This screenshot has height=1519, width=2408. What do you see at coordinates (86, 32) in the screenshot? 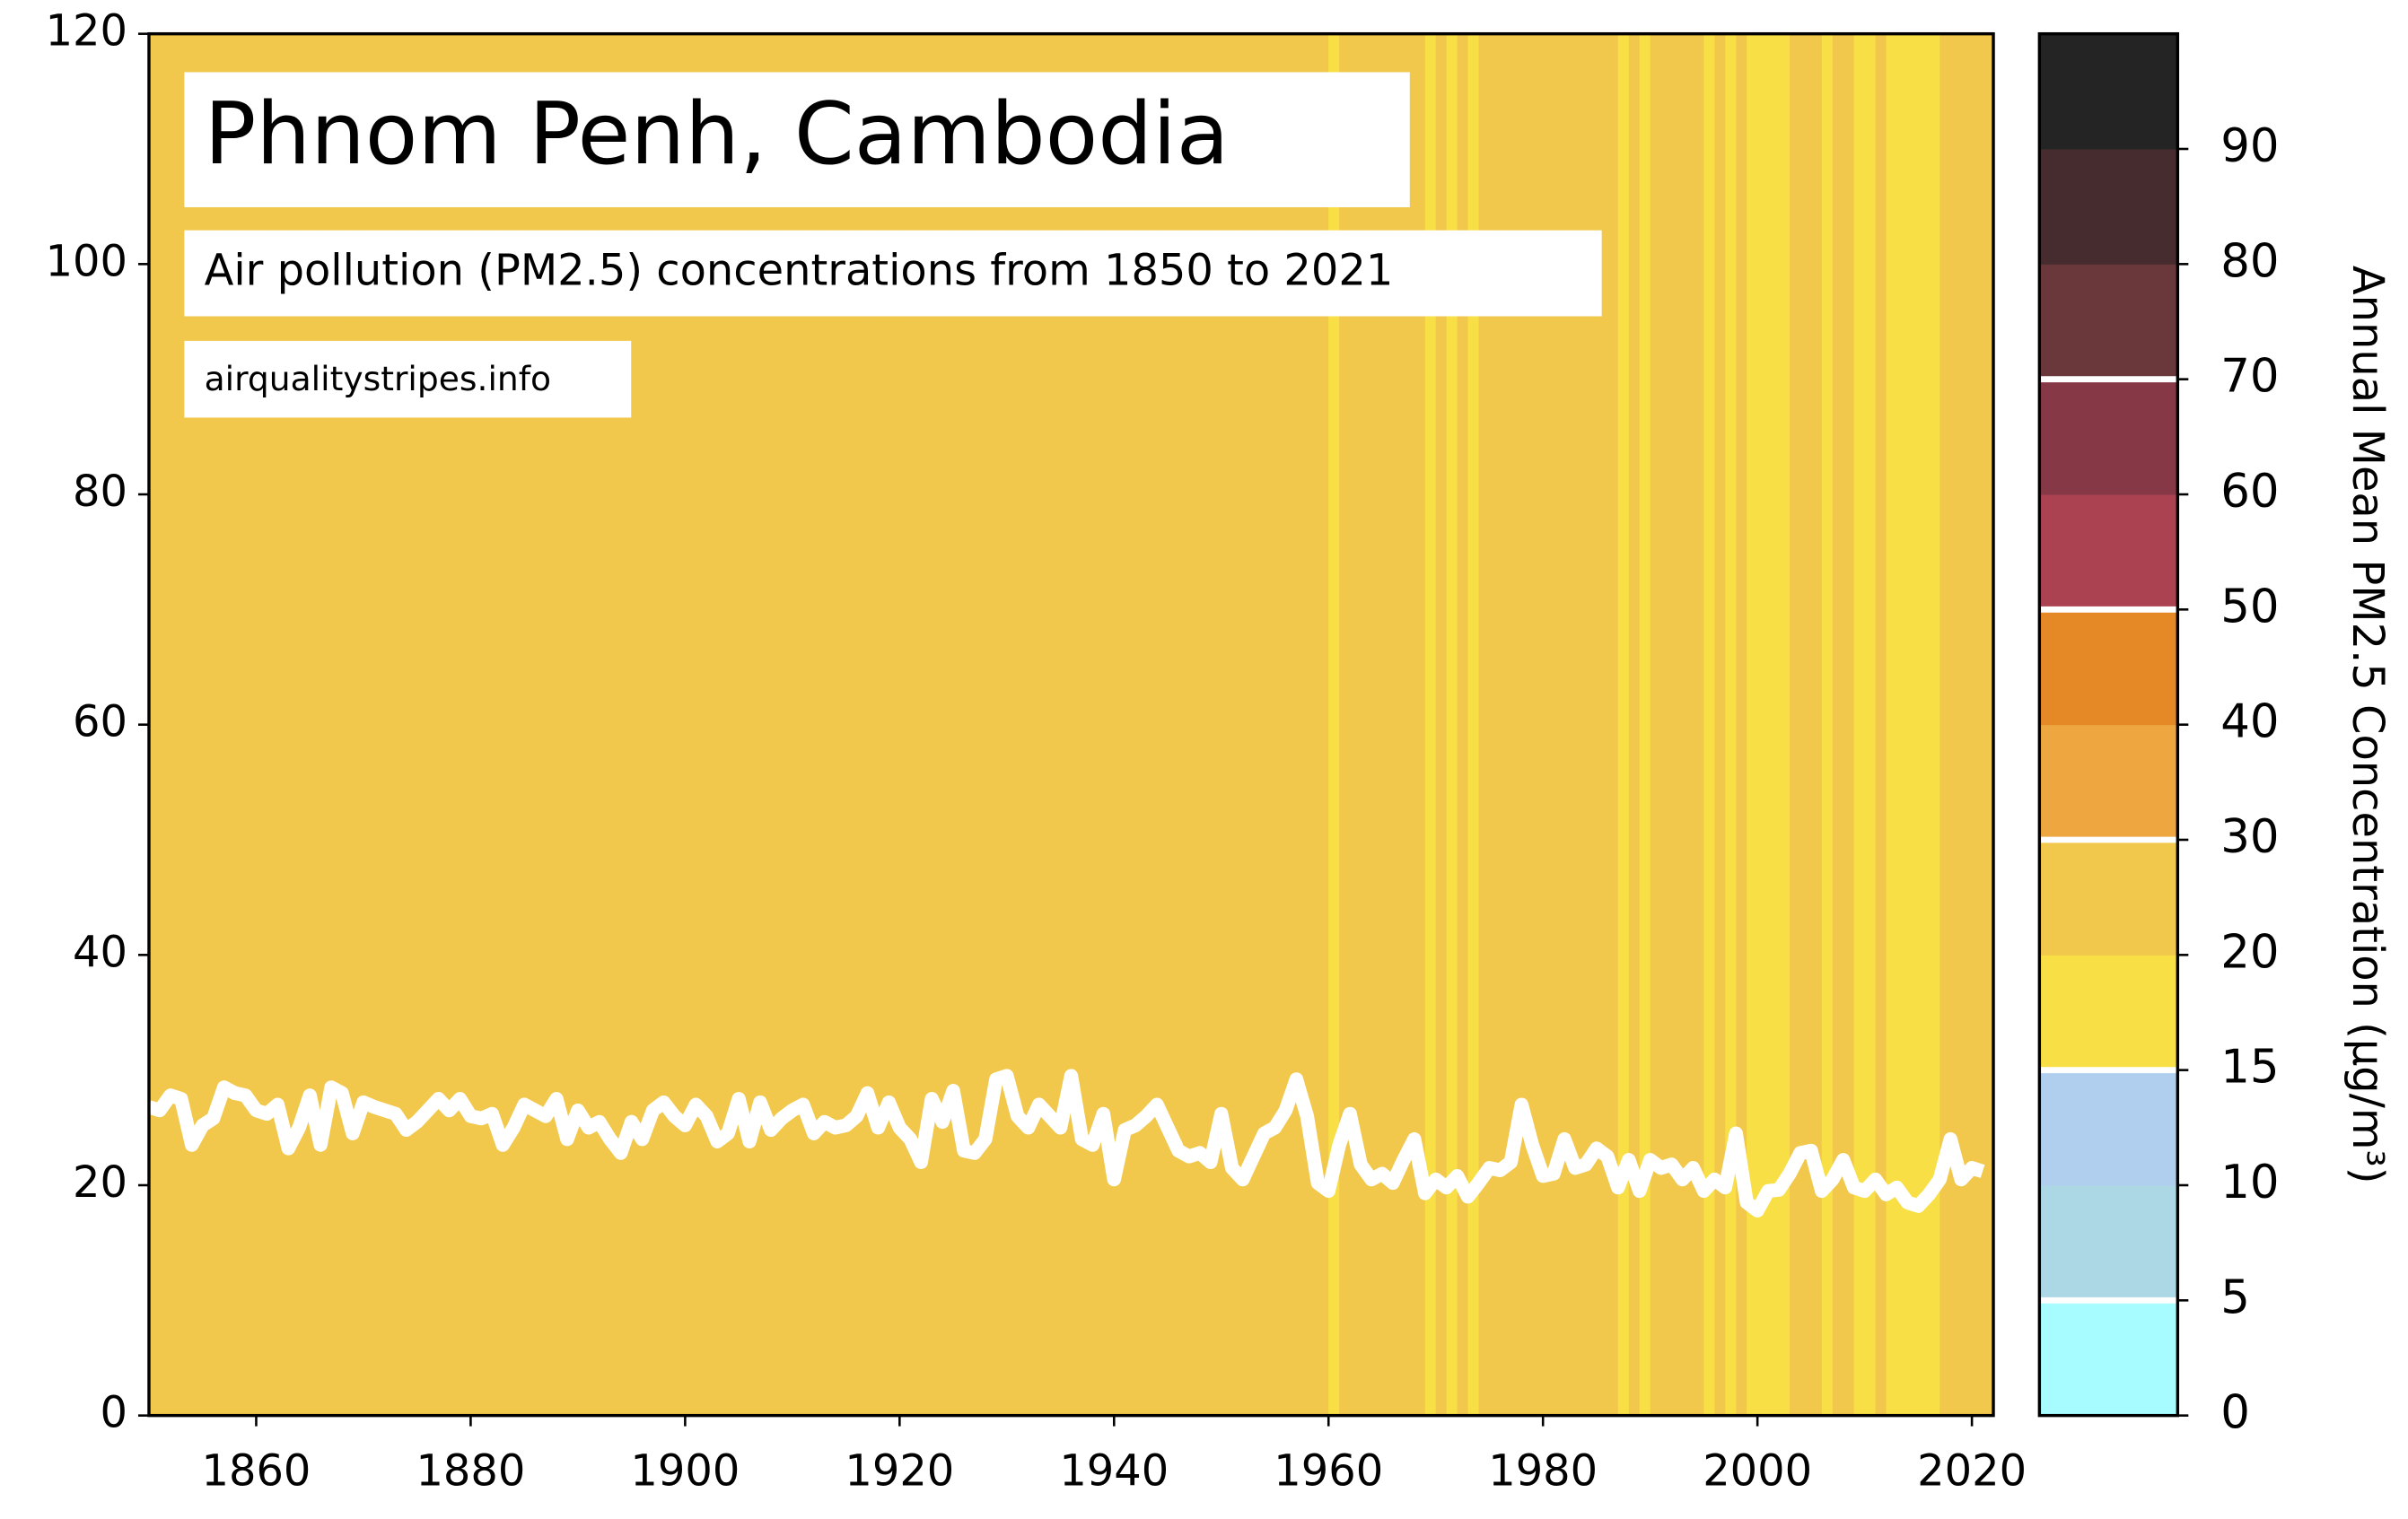
I see `y-tick-label: 120` at bounding box center [86, 32].